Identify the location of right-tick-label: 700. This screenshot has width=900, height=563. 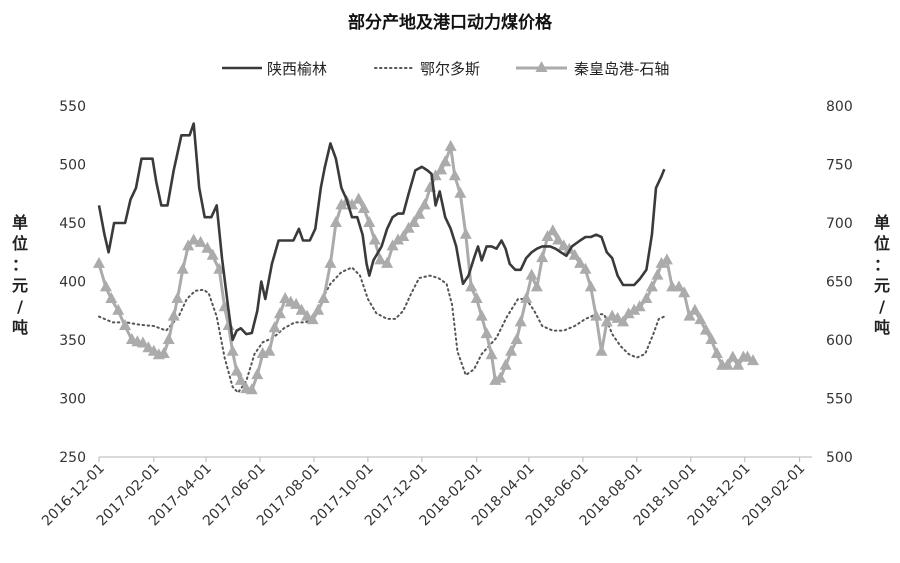
(839, 224).